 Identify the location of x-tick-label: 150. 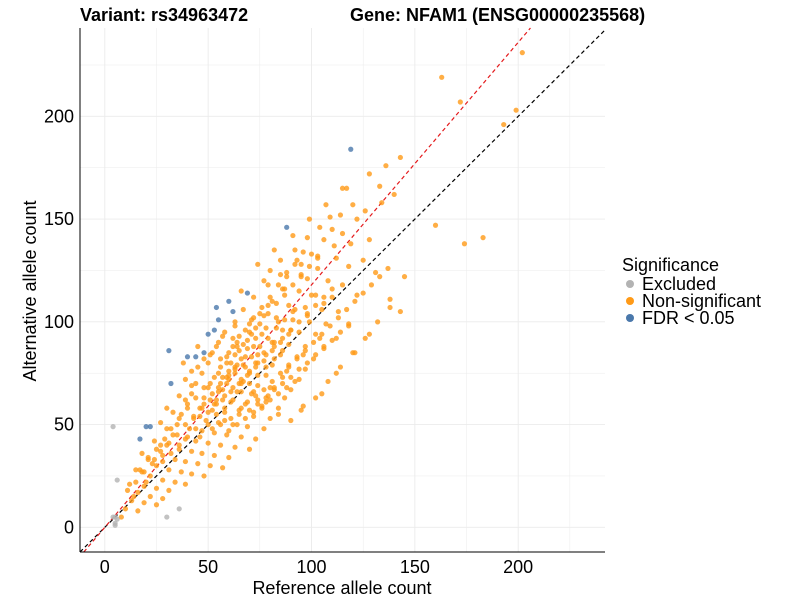
(415, 567).